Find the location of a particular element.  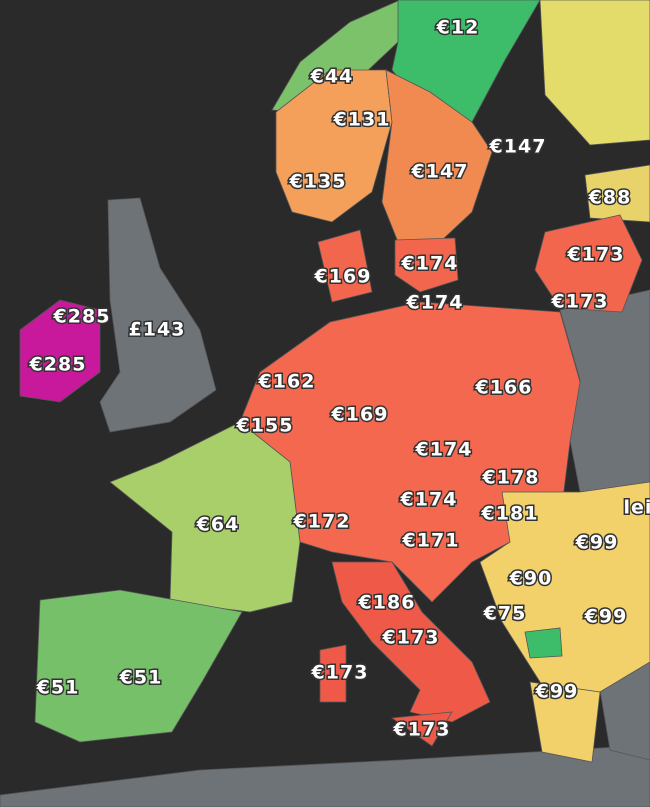

land is located at coordinates (325, 775).